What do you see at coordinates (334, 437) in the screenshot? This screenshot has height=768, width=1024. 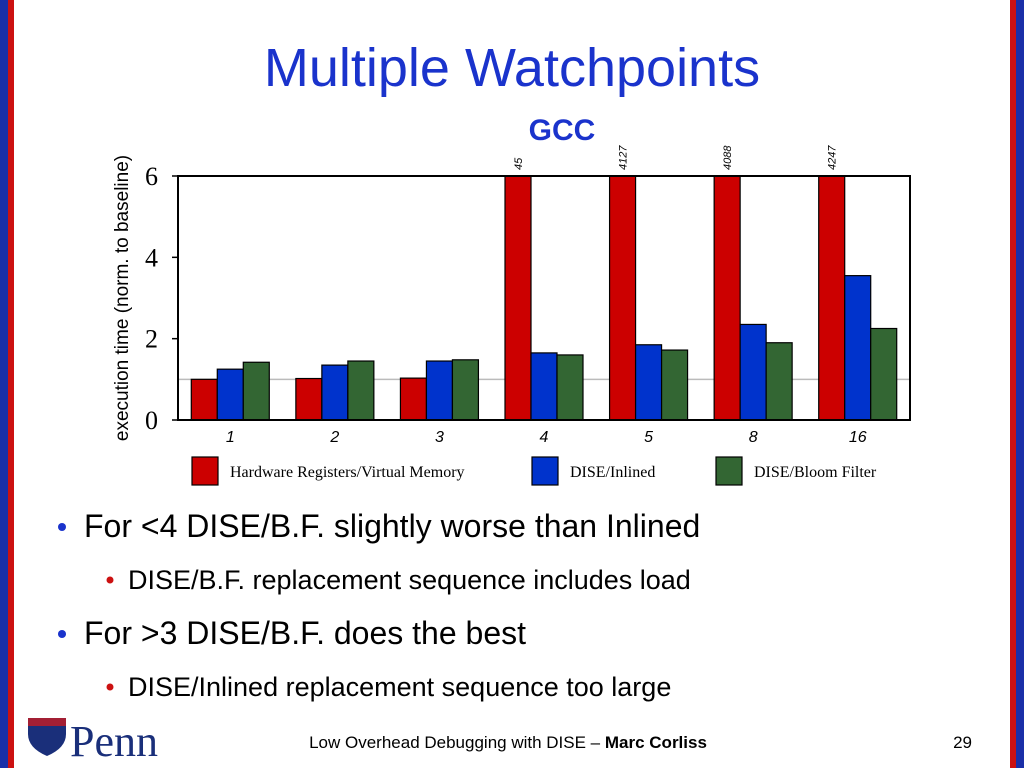 I see `x-tick-label: 2` at bounding box center [334, 437].